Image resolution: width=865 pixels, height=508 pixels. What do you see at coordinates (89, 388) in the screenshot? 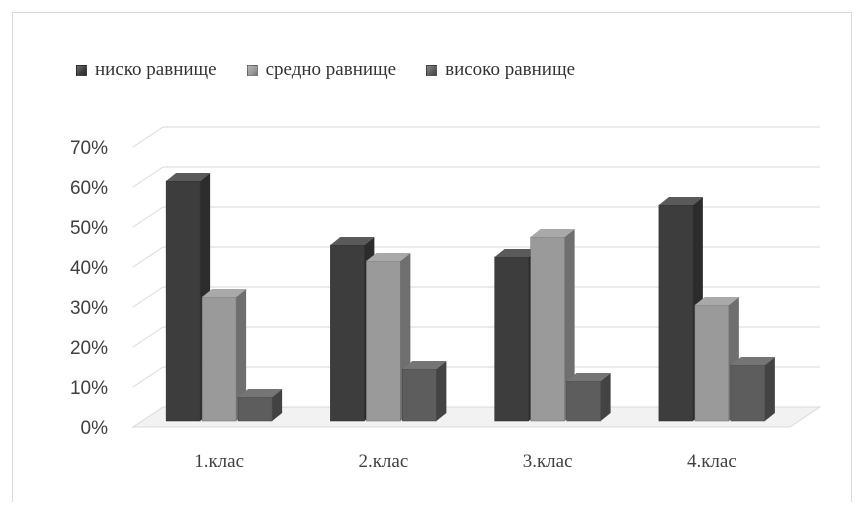
I see `y-tick-label: 10%` at bounding box center [89, 388].